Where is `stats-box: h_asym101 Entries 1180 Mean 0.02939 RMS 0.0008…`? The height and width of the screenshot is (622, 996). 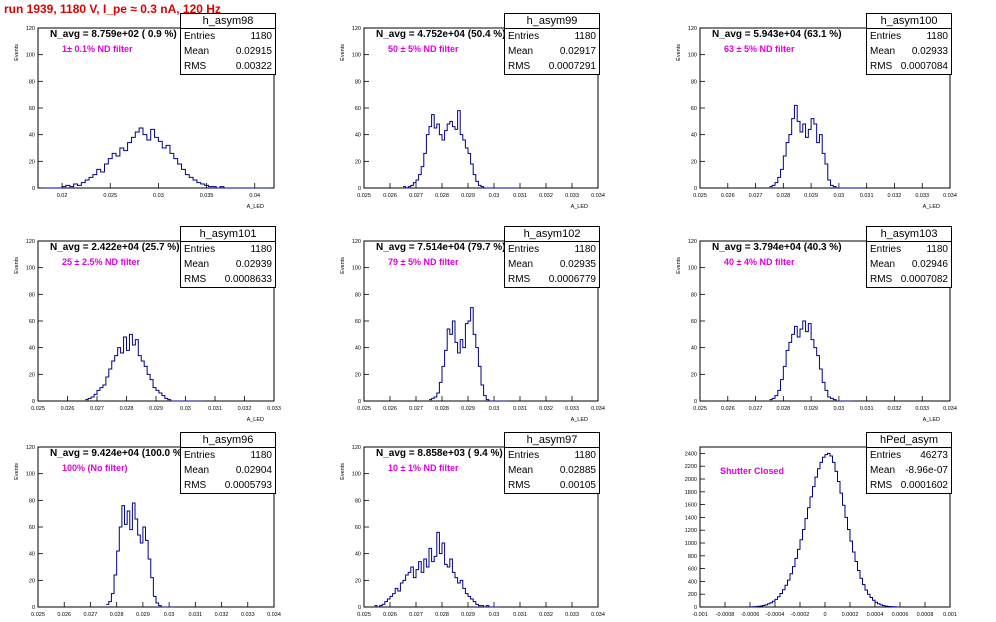
stats-box: h_asym101 Entries 1180 Mean 0.02939 RMS 0.0008… is located at coordinates (228, 257).